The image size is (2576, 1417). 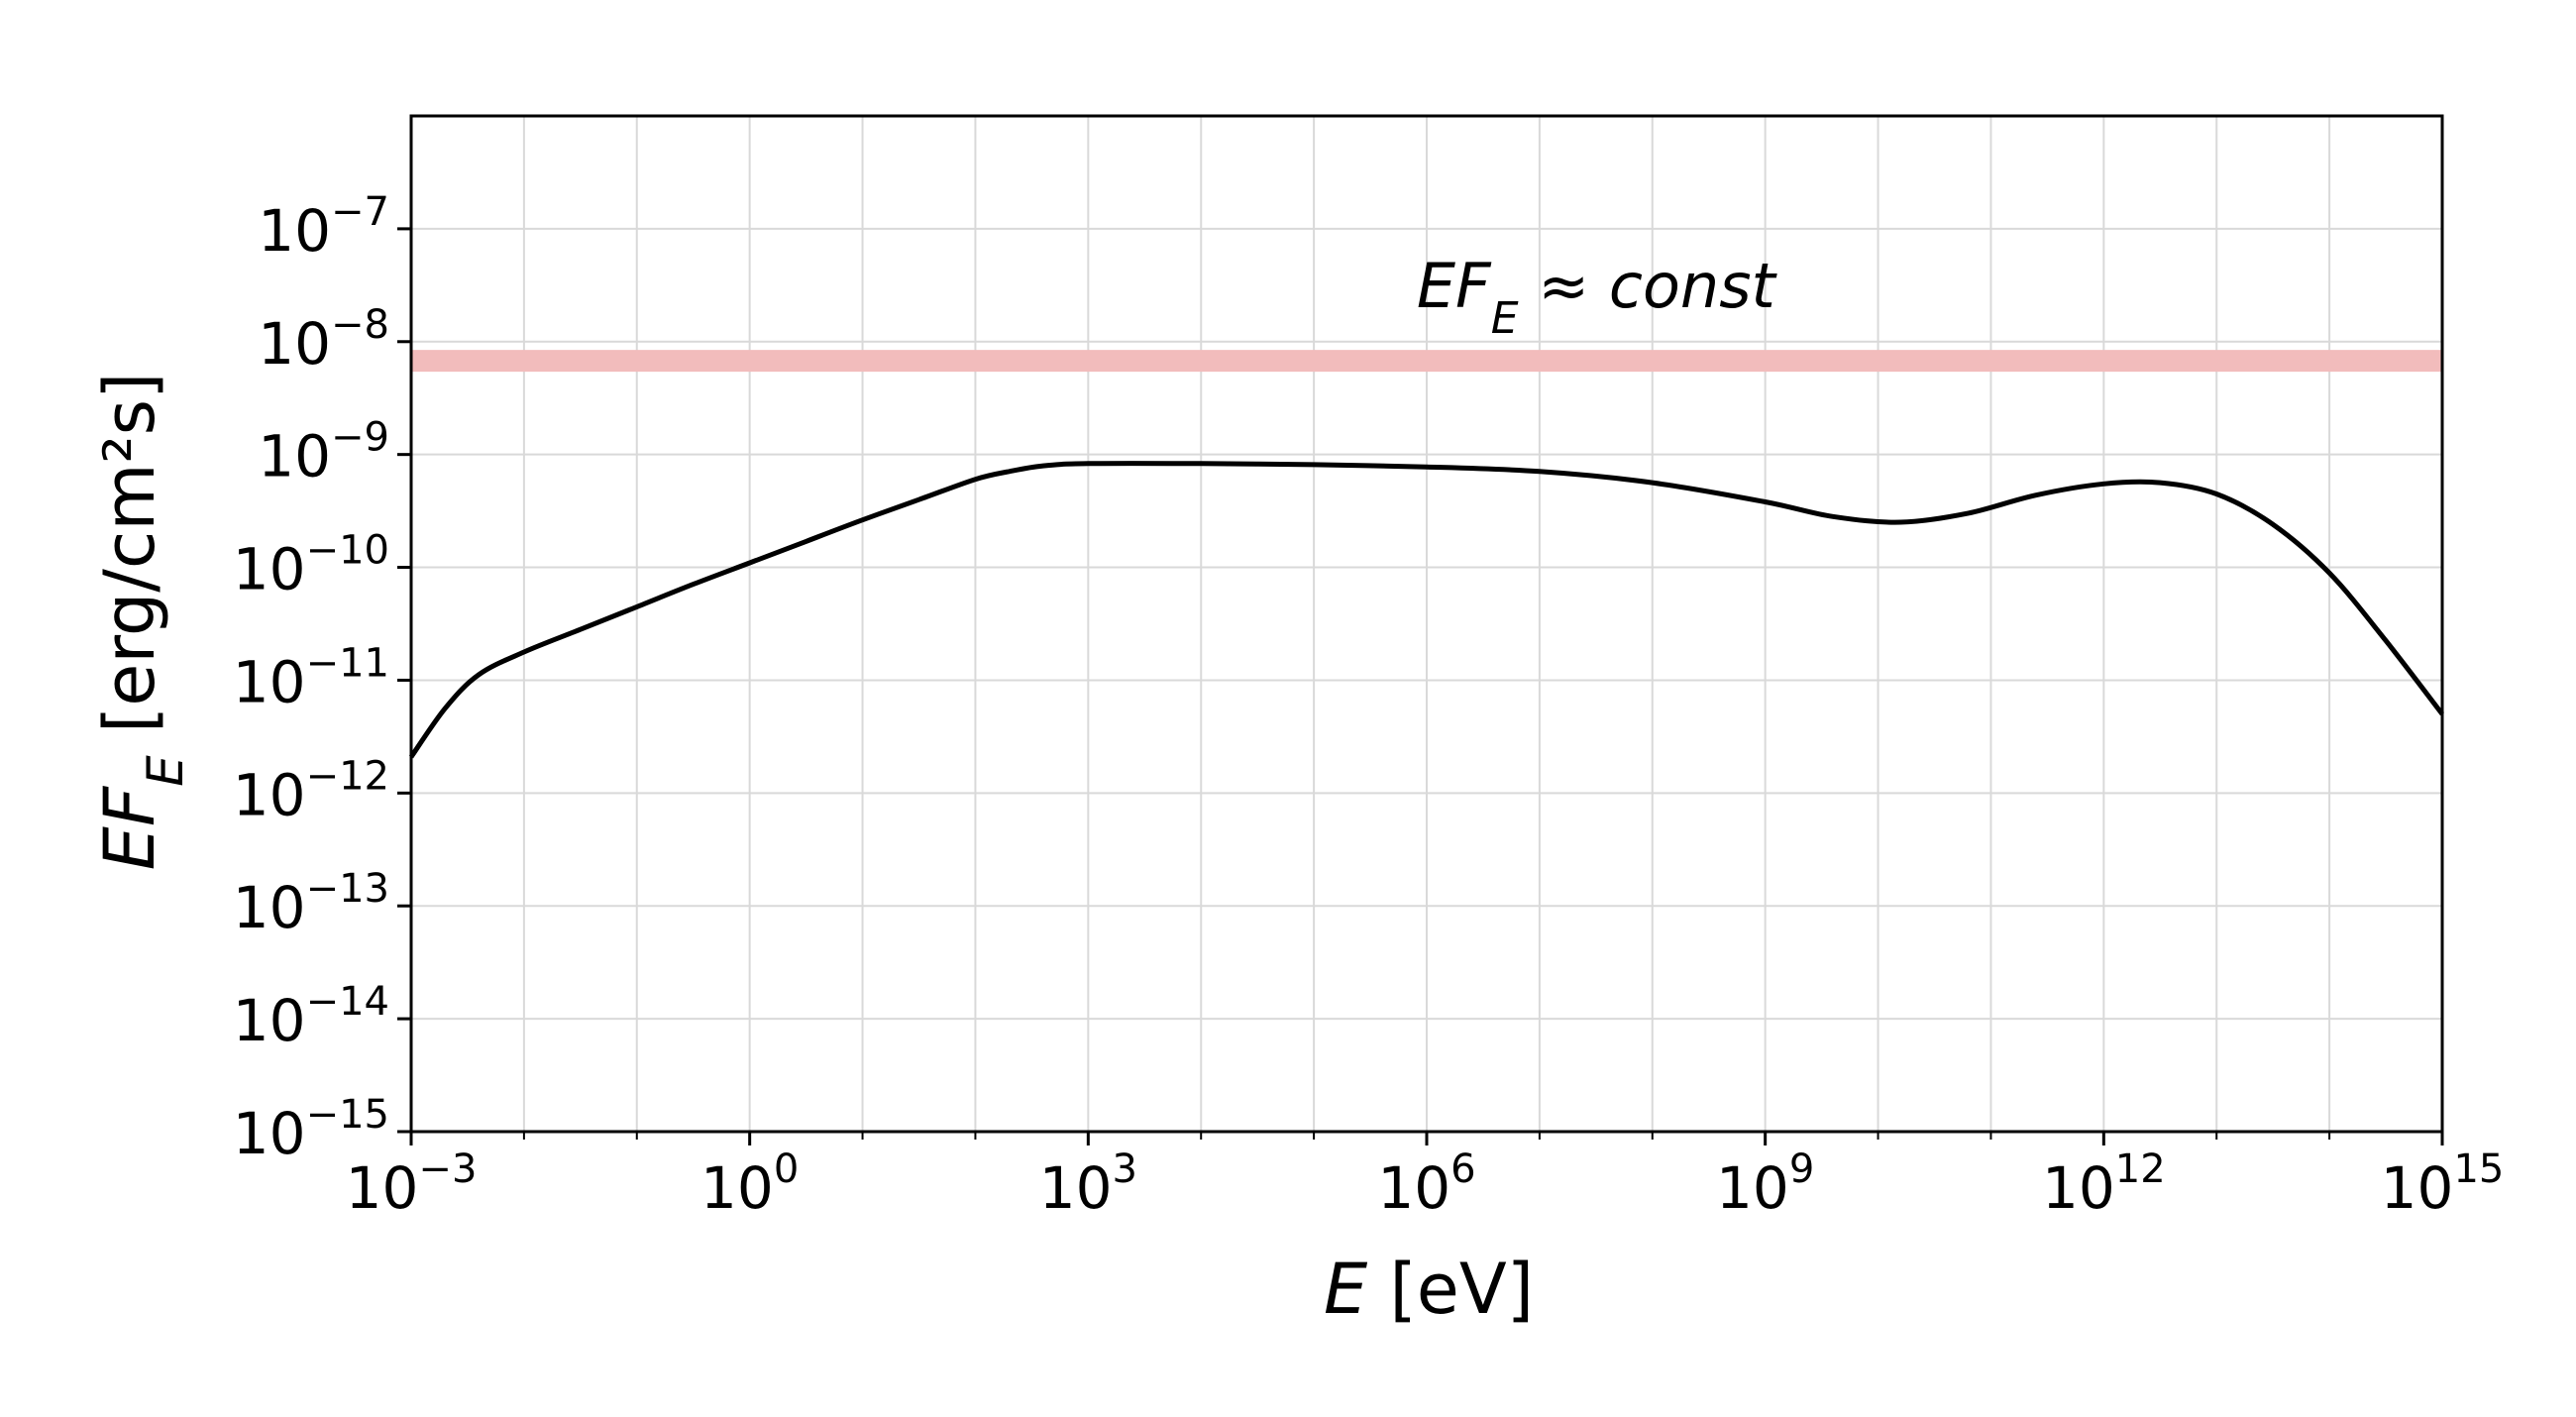 I want to click on annotation-op: ≈, so click(x=1564, y=286).